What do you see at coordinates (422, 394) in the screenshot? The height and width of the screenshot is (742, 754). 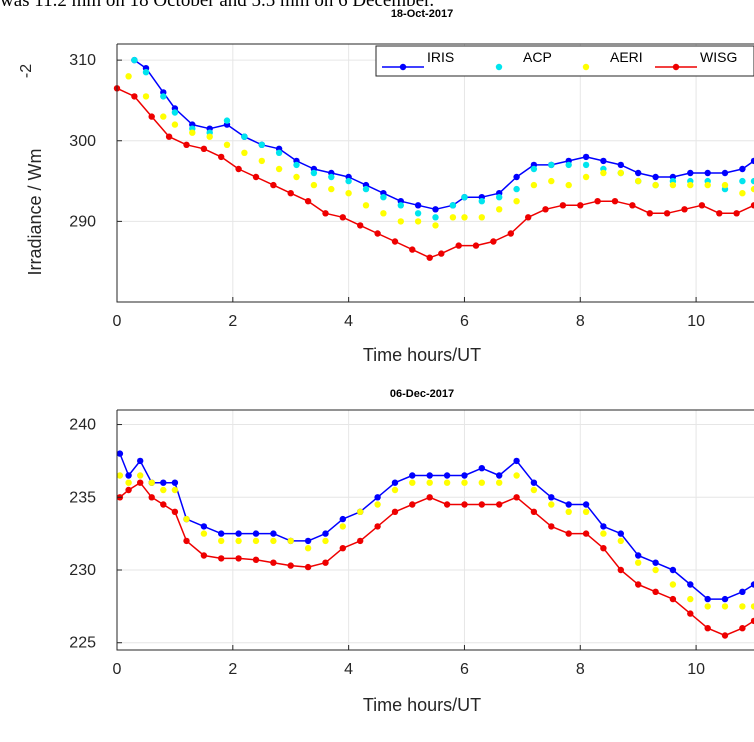 I see `chart-title: 06-Dec-2017` at bounding box center [422, 394].